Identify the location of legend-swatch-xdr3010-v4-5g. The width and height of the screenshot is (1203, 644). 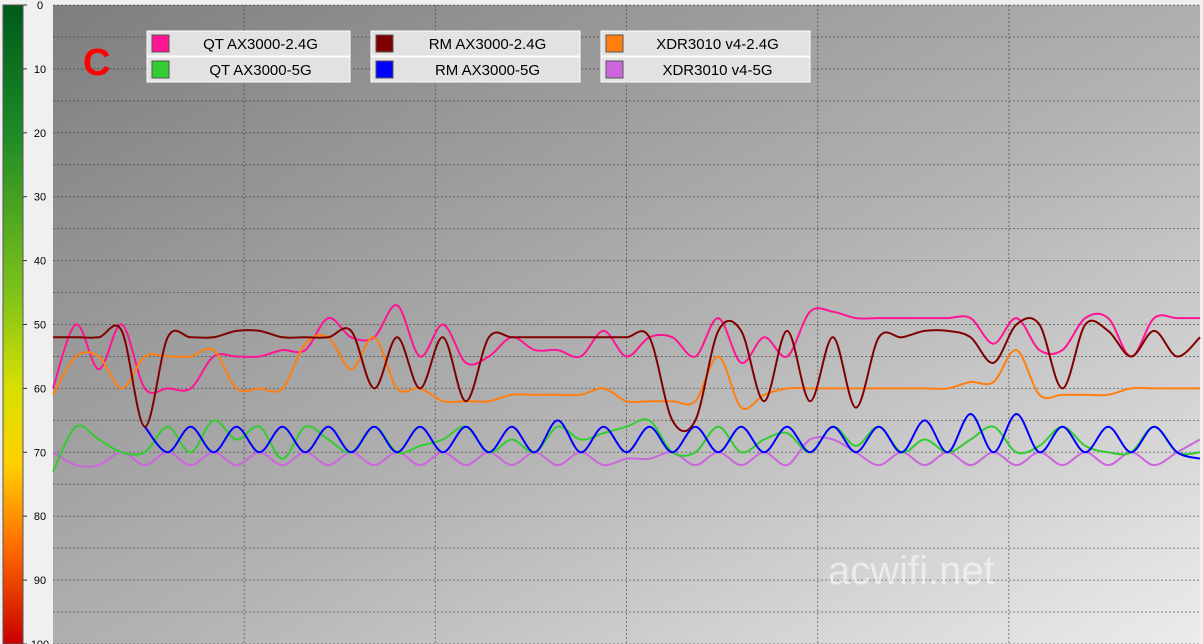
(614, 69).